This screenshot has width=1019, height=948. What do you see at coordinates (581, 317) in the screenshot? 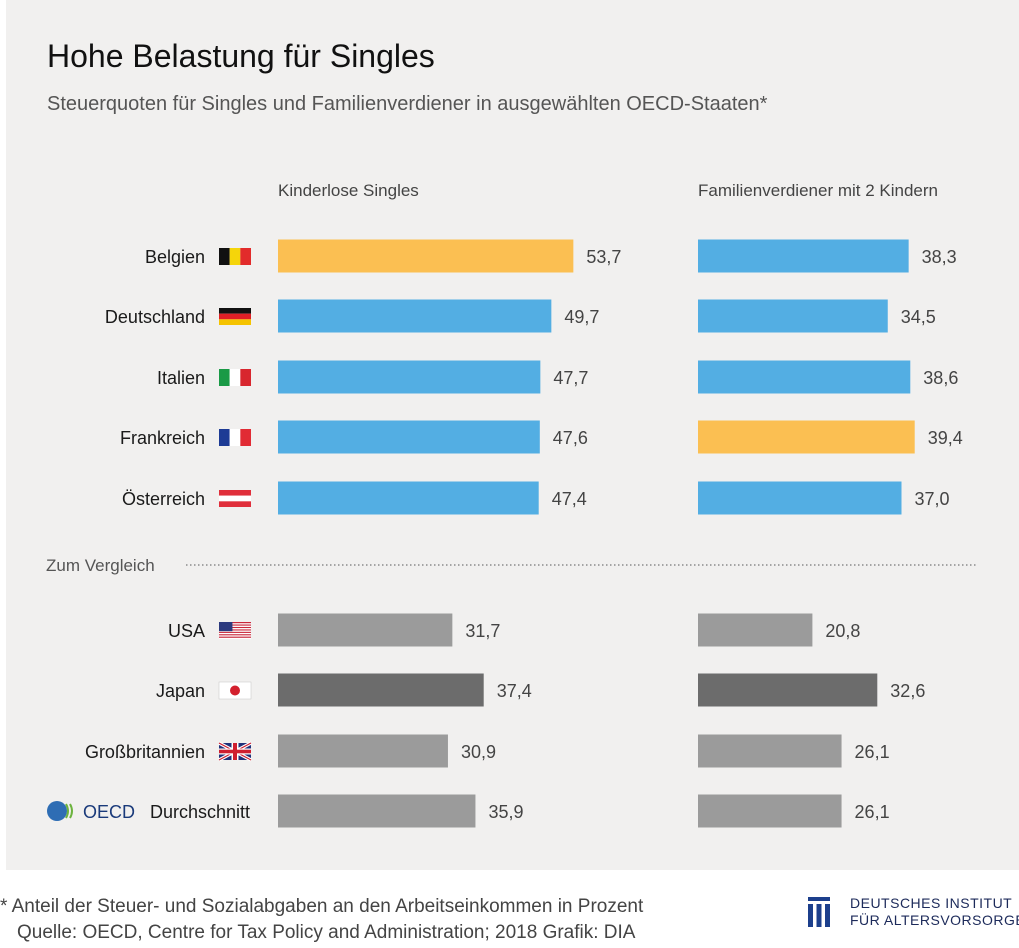
I see `value-label: 49,7` at bounding box center [581, 317].